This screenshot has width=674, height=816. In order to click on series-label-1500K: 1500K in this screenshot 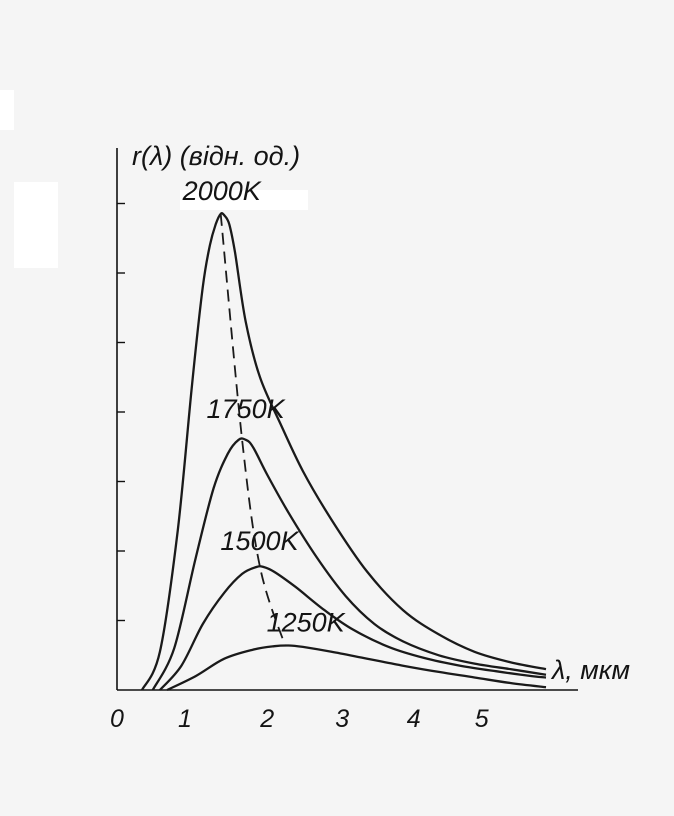, I will do `click(259, 541)`.